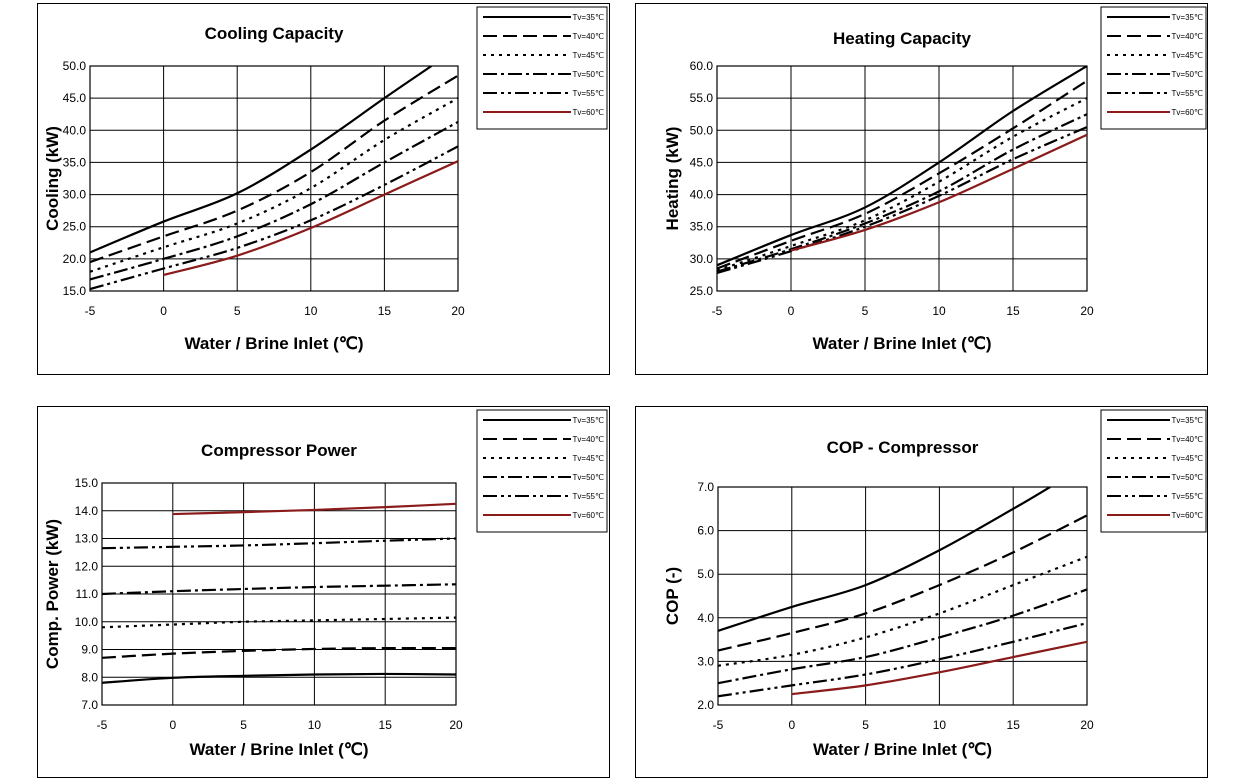 This screenshot has height=783, width=1243. I want to click on y-tick-label: 15.0, so click(75, 291).